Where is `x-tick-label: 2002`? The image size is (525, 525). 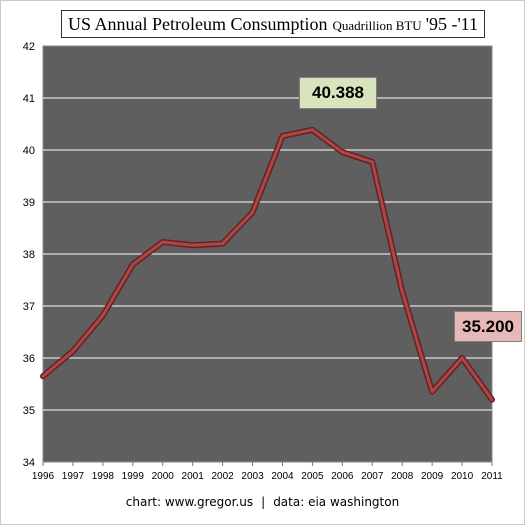 x-tick-label: 2002 is located at coordinates (222, 476).